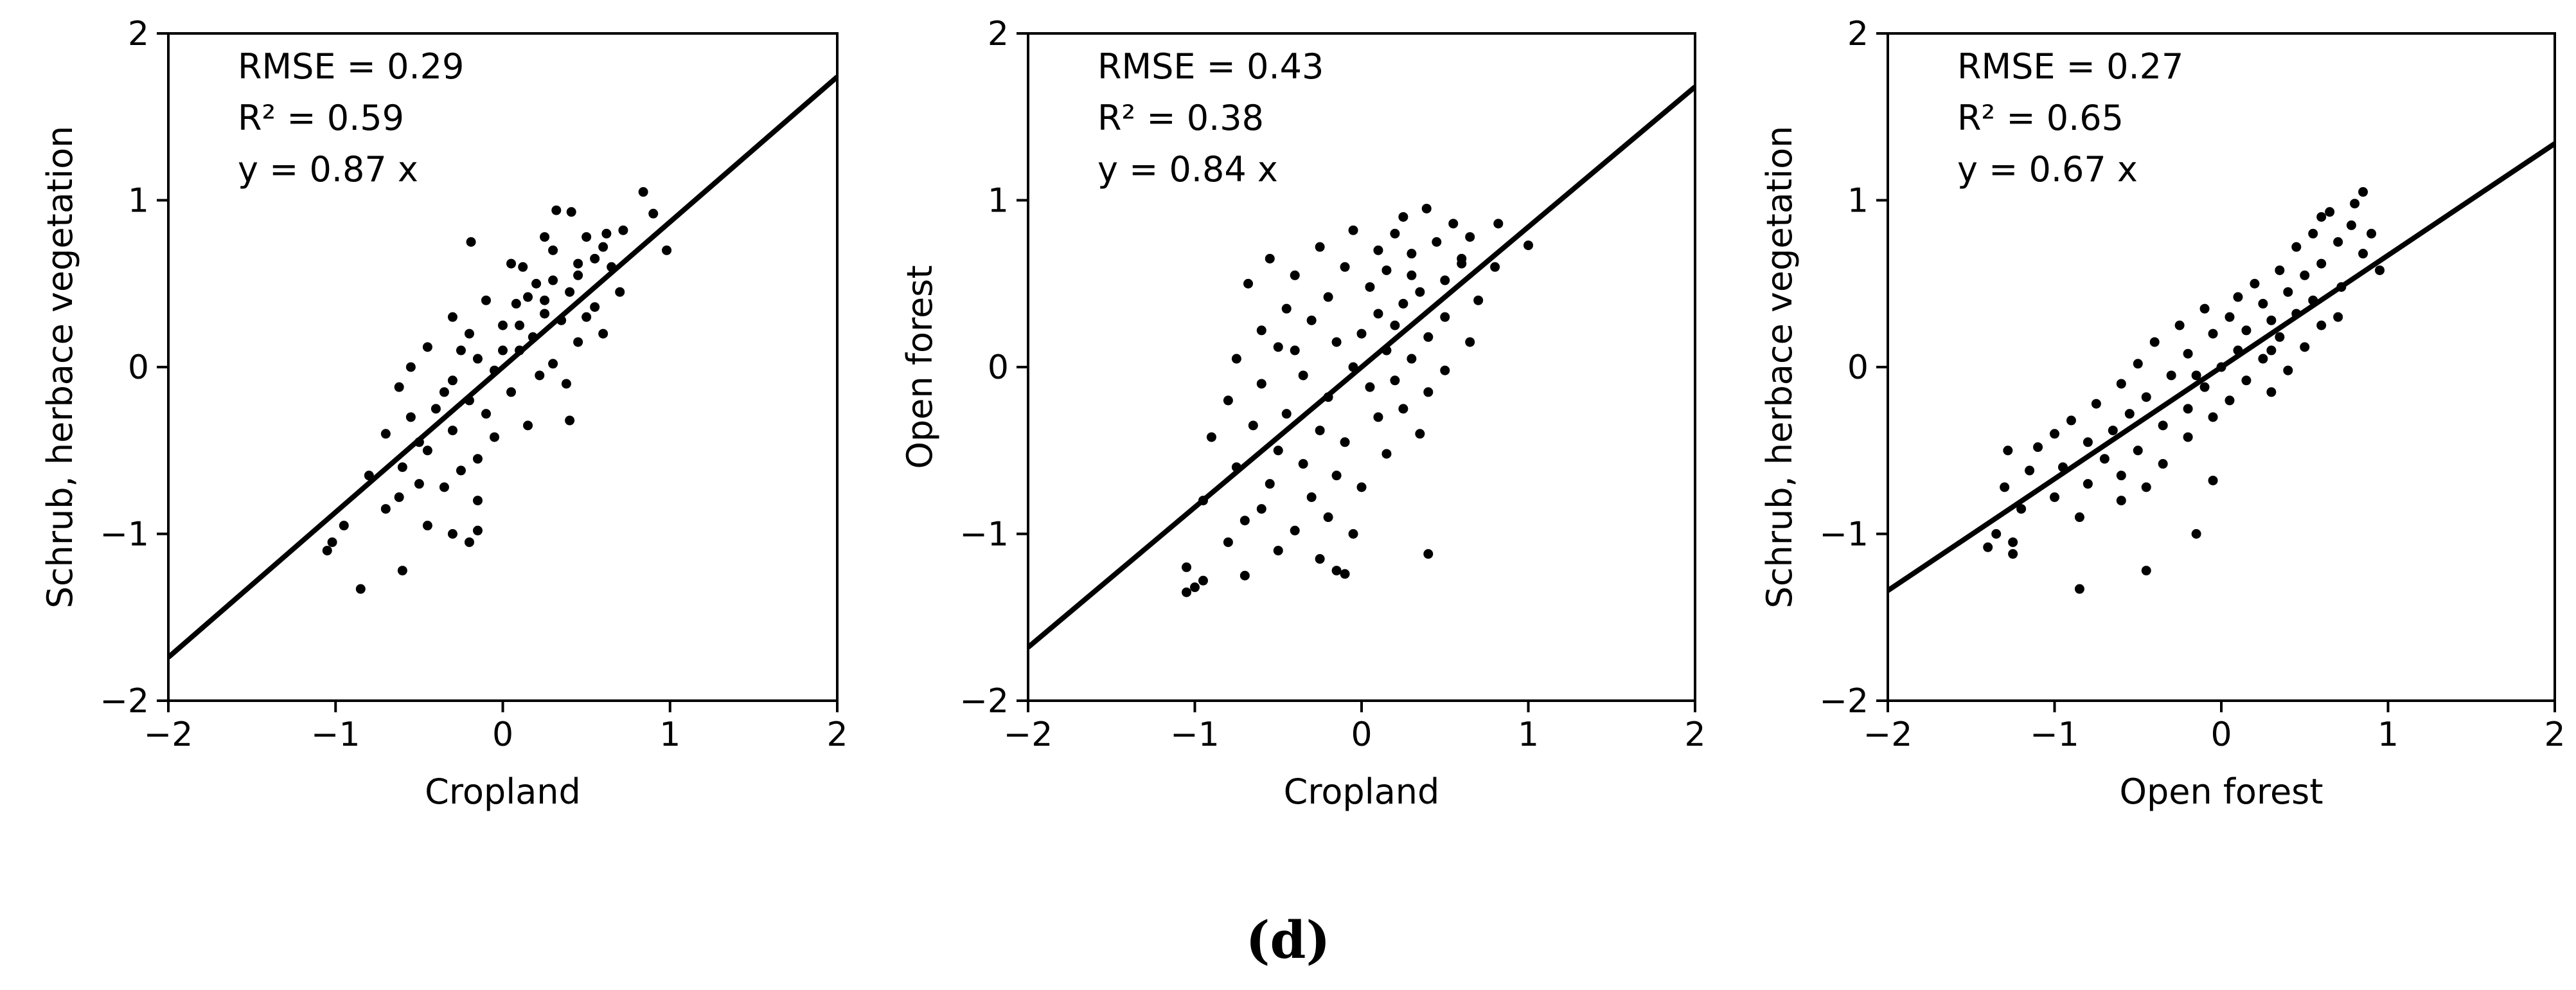 The width and height of the screenshot is (2576, 990). Describe the element at coordinates (1844, 701) in the screenshot. I see `y-tick-label: −2` at that location.